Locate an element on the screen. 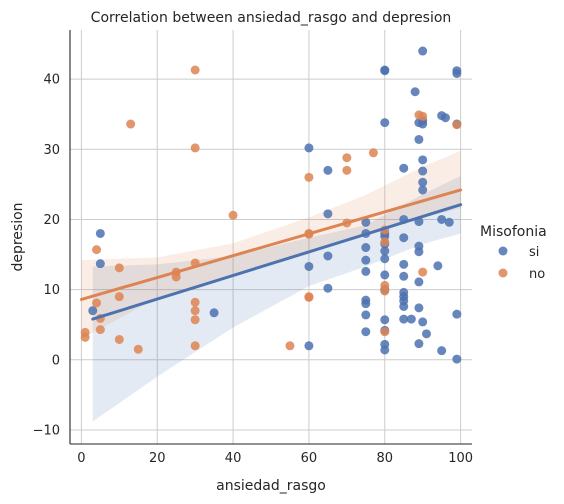 This screenshot has width=564, height=504. y-tick-labels: −10 0 10 20 30 40 is located at coordinates (46, 256).